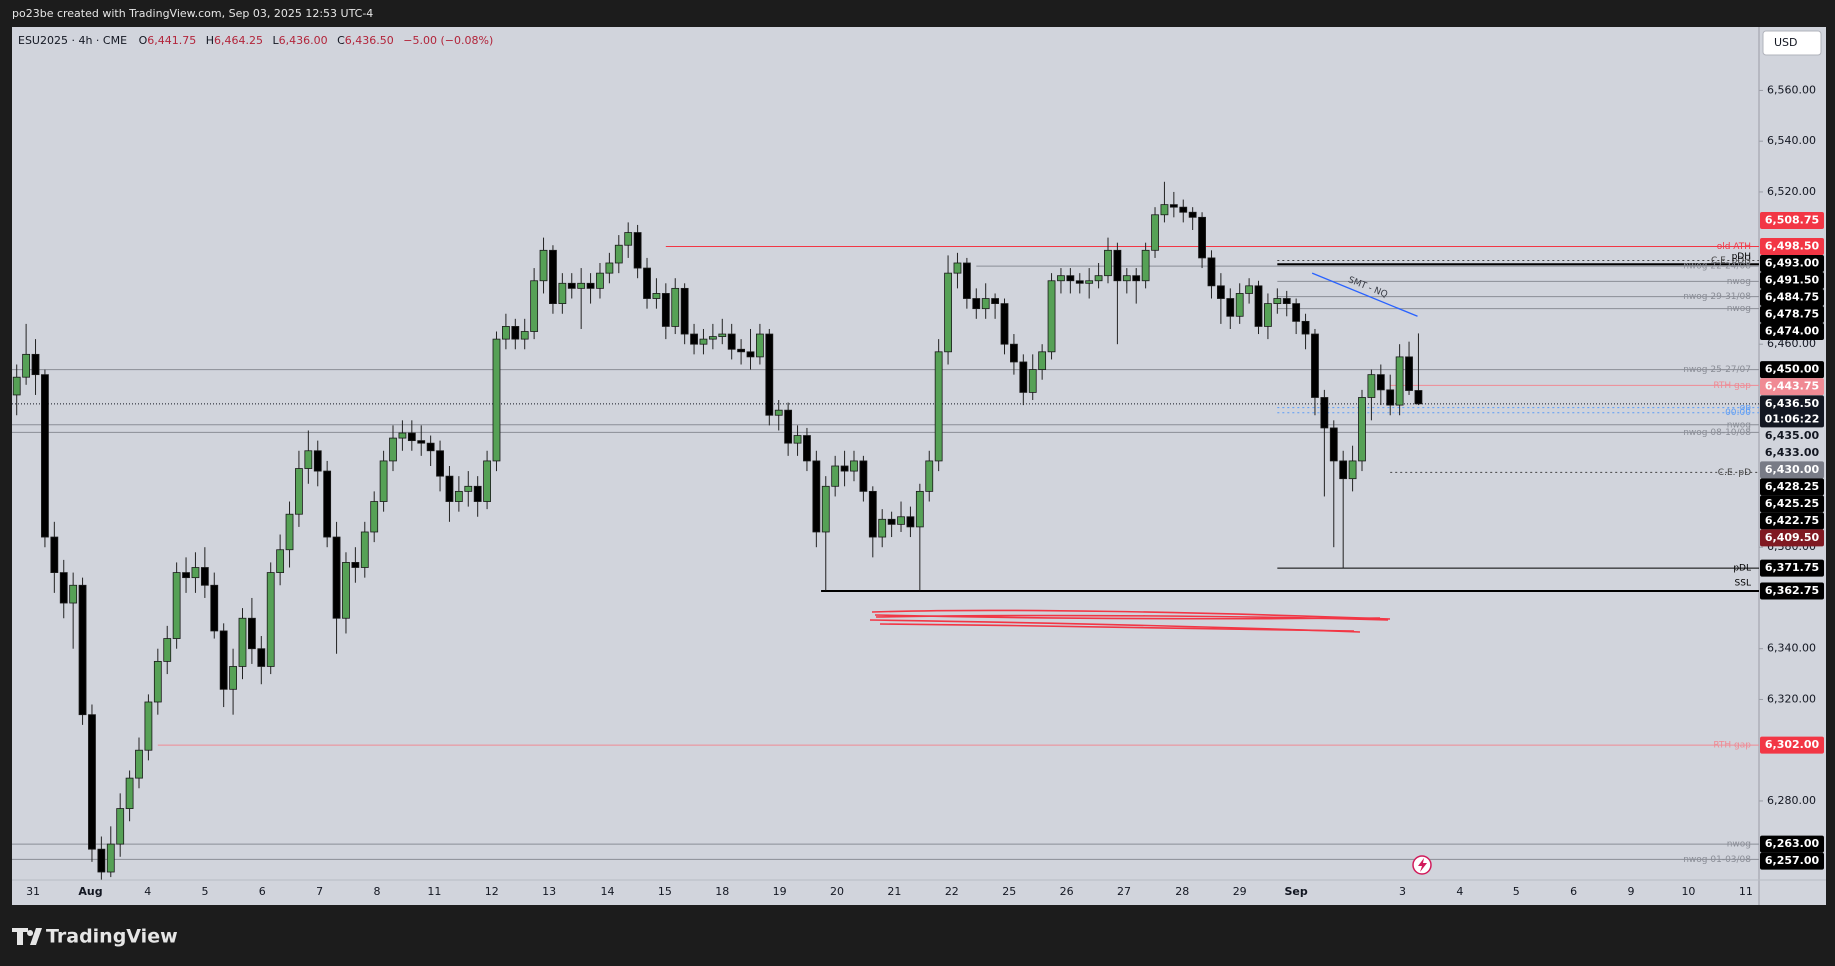  I want to click on currency-box, so click(1792, 43).